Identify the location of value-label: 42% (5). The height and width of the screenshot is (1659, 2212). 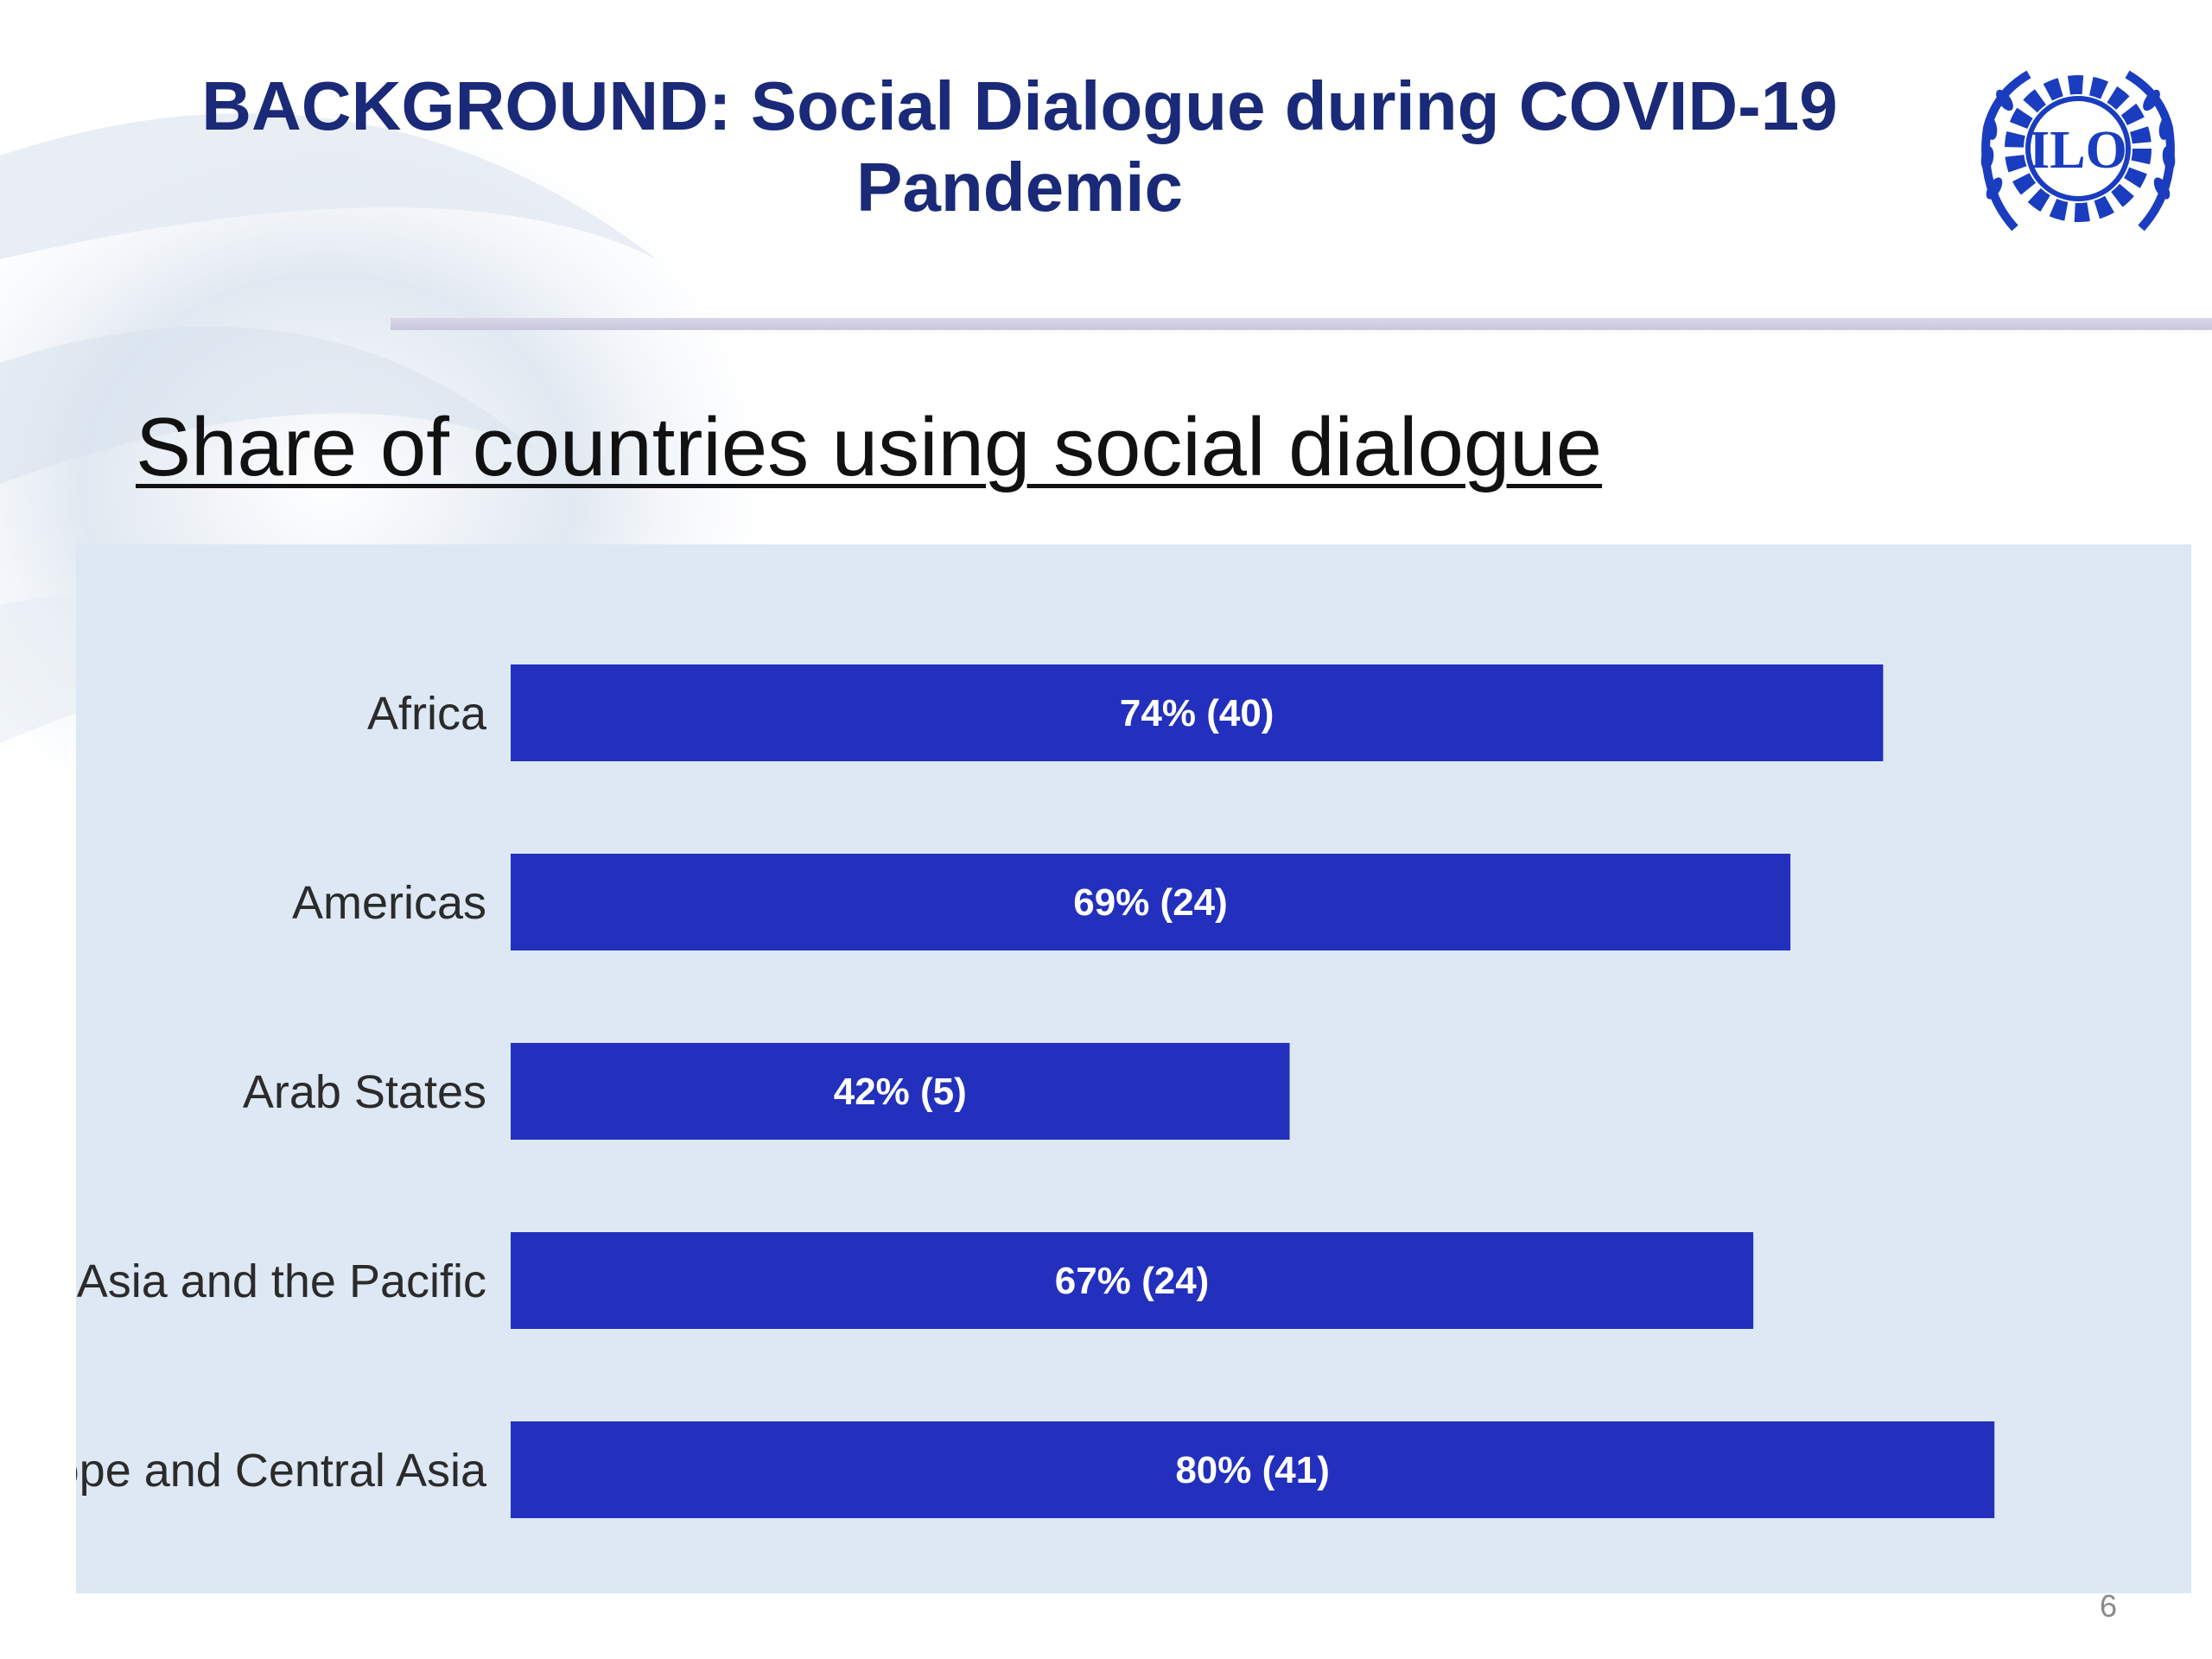
(901, 1092).